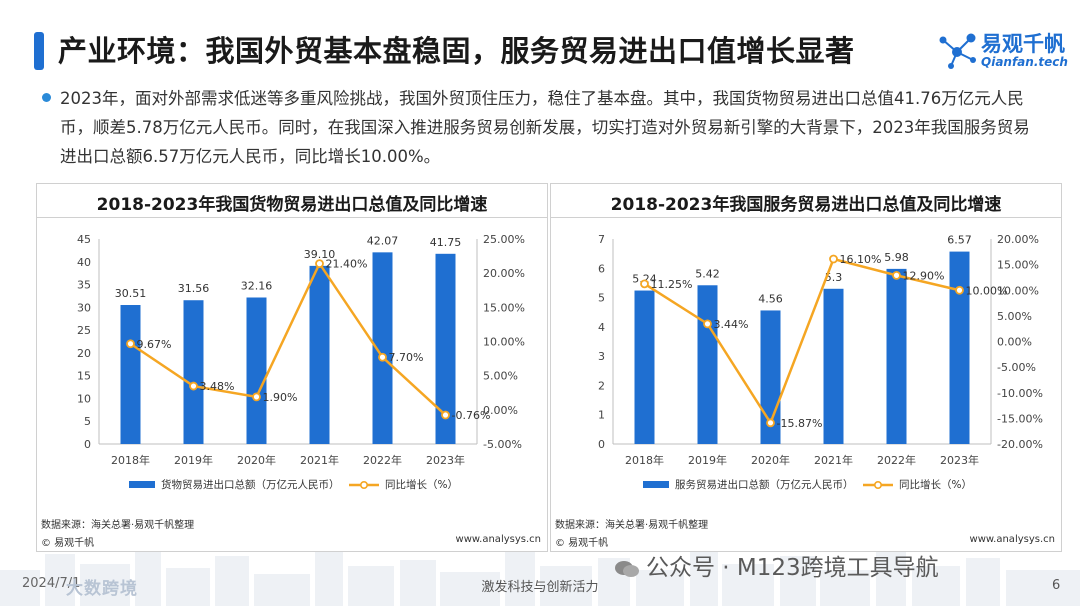  I want to click on y-left-tick-label: 1, so click(601, 415).